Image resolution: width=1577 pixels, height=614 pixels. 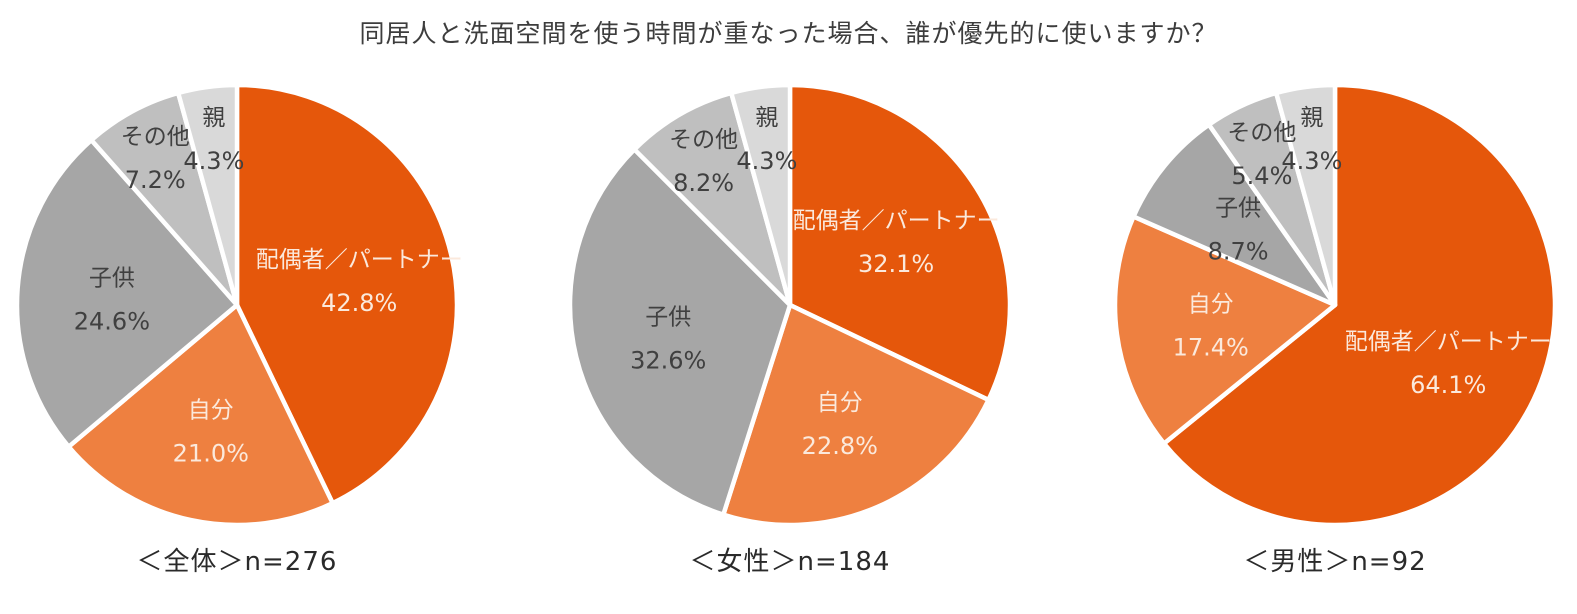 What do you see at coordinates (237, 562) in the screenshot?
I see `pie-overall-caption: ＜全体＞n=276` at bounding box center [237, 562].